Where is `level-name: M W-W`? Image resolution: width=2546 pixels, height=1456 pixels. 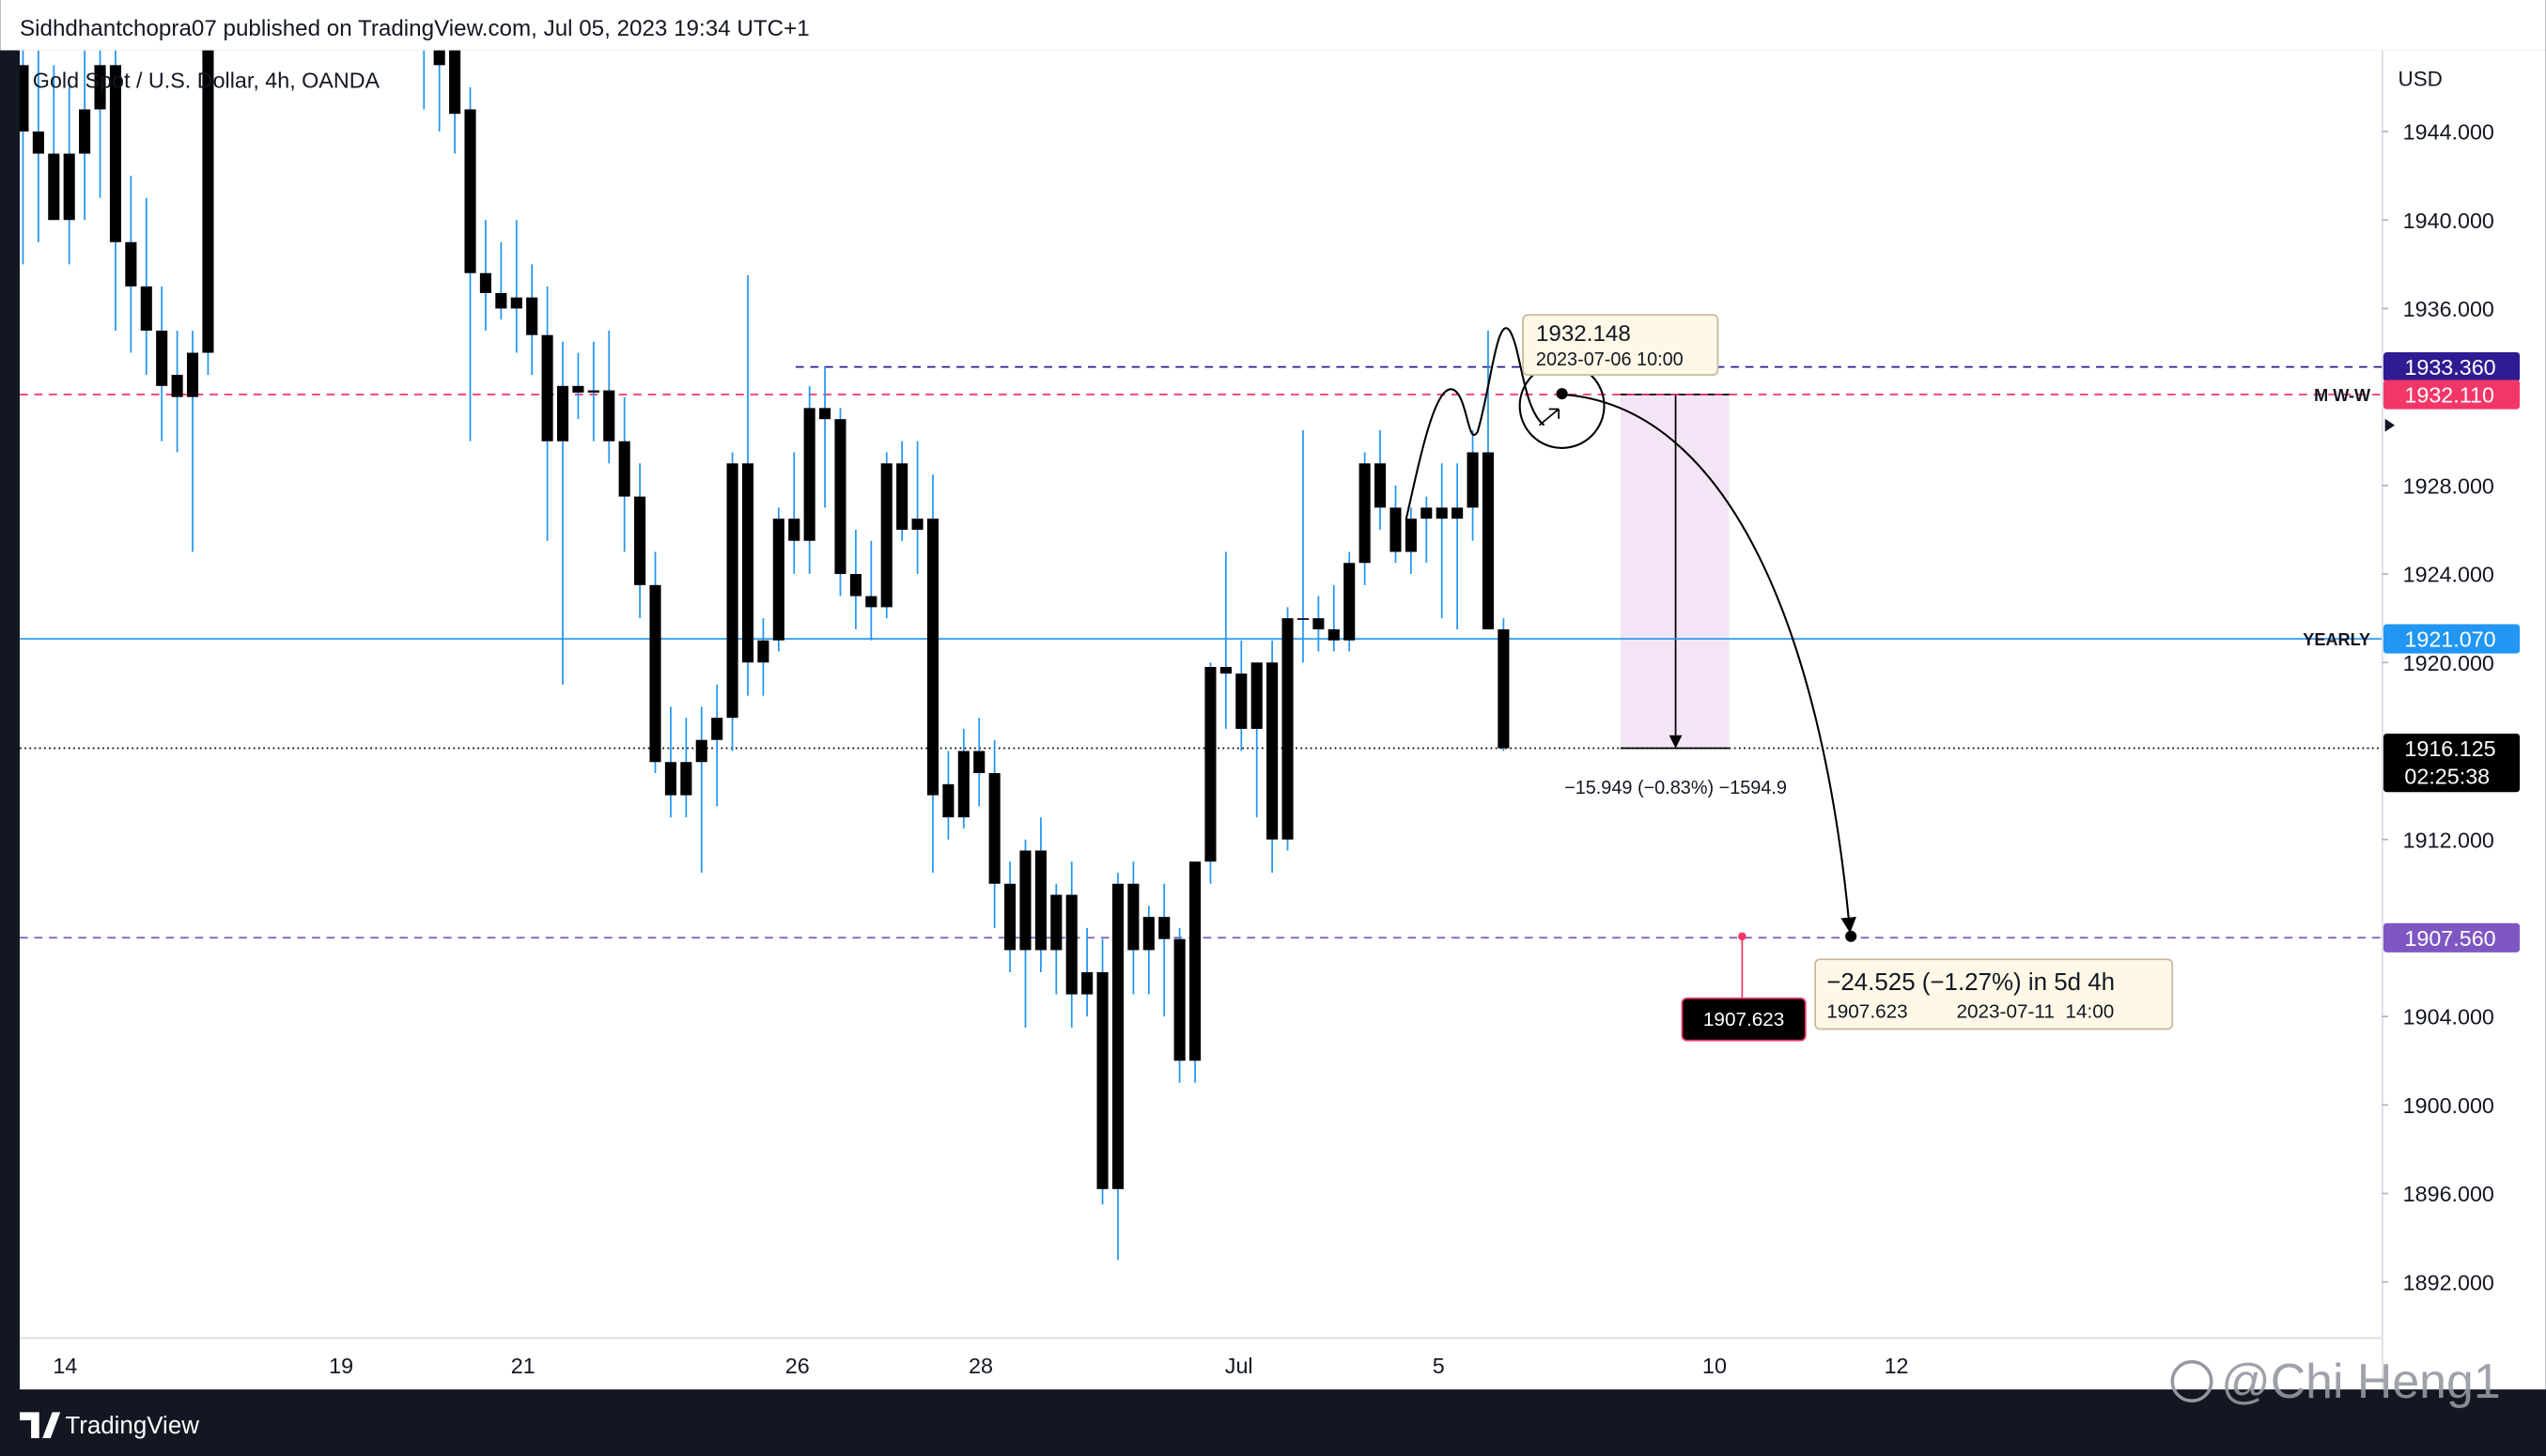
level-name: M W-W is located at coordinates (2343, 395).